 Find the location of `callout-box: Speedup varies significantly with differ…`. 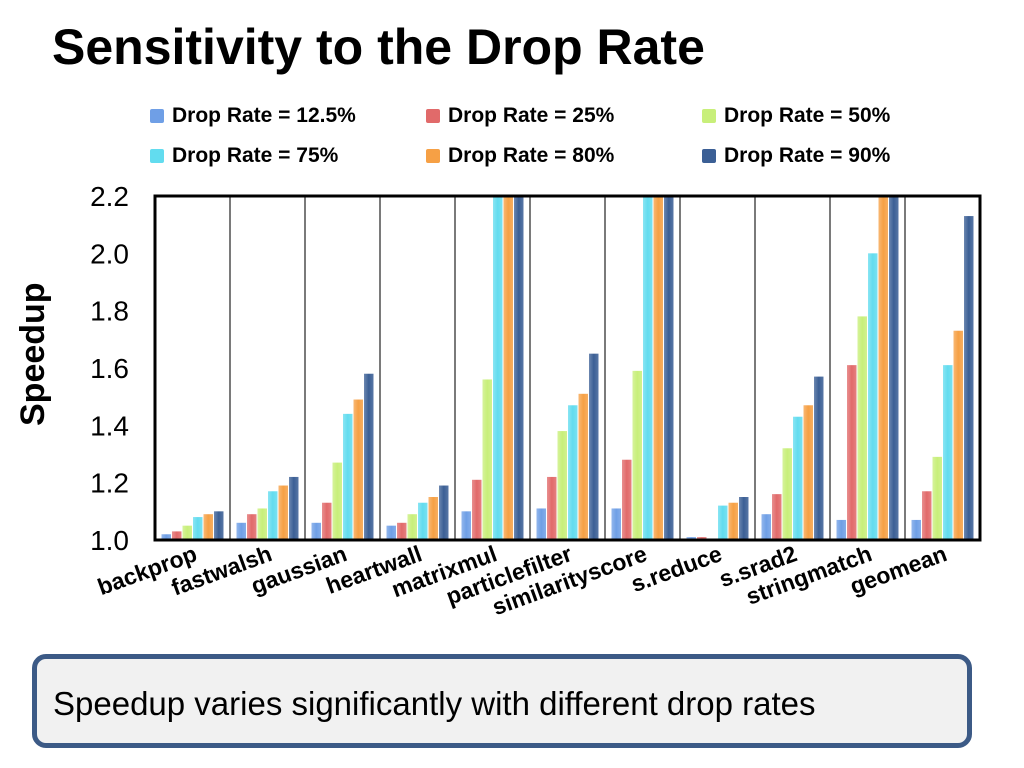

callout-box: Speedup varies significantly with differ… is located at coordinates (502, 701).